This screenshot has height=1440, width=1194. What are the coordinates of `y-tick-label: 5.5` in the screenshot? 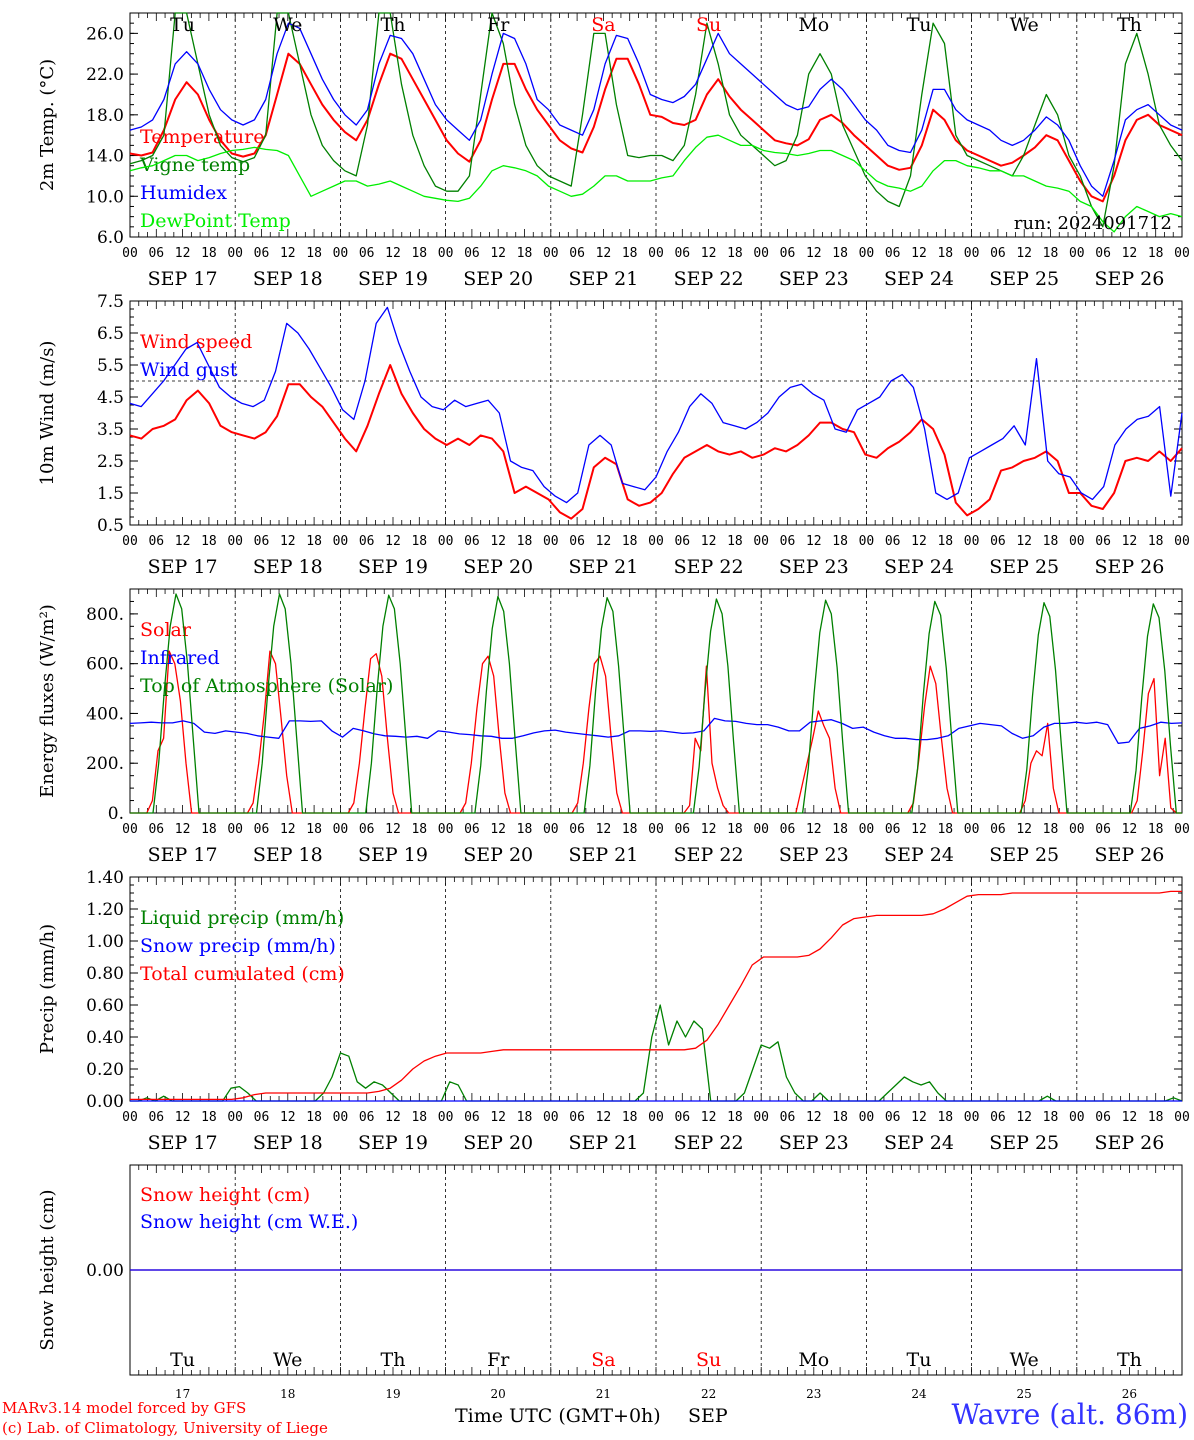 It's located at (110, 366).